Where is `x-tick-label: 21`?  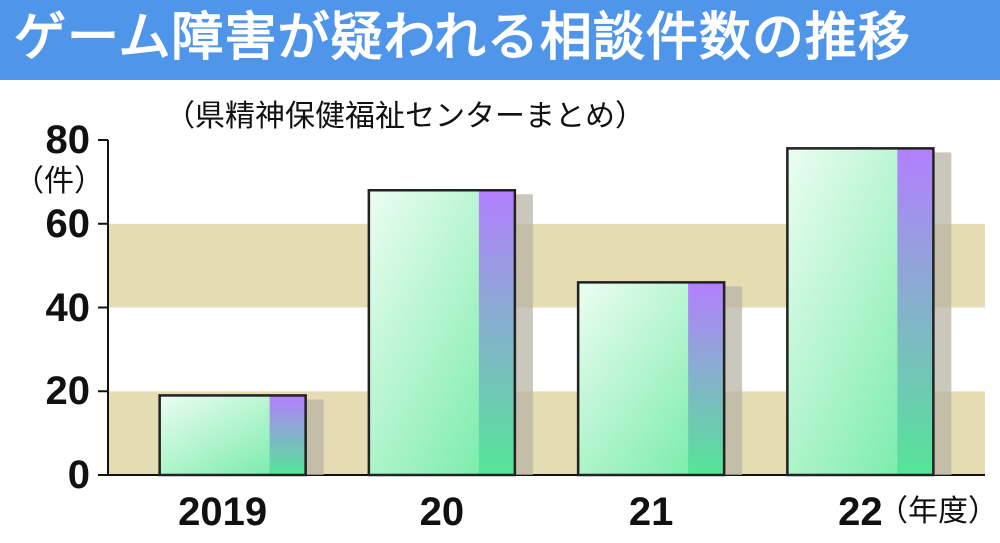
x-tick-label: 21 is located at coordinates (651, 512).